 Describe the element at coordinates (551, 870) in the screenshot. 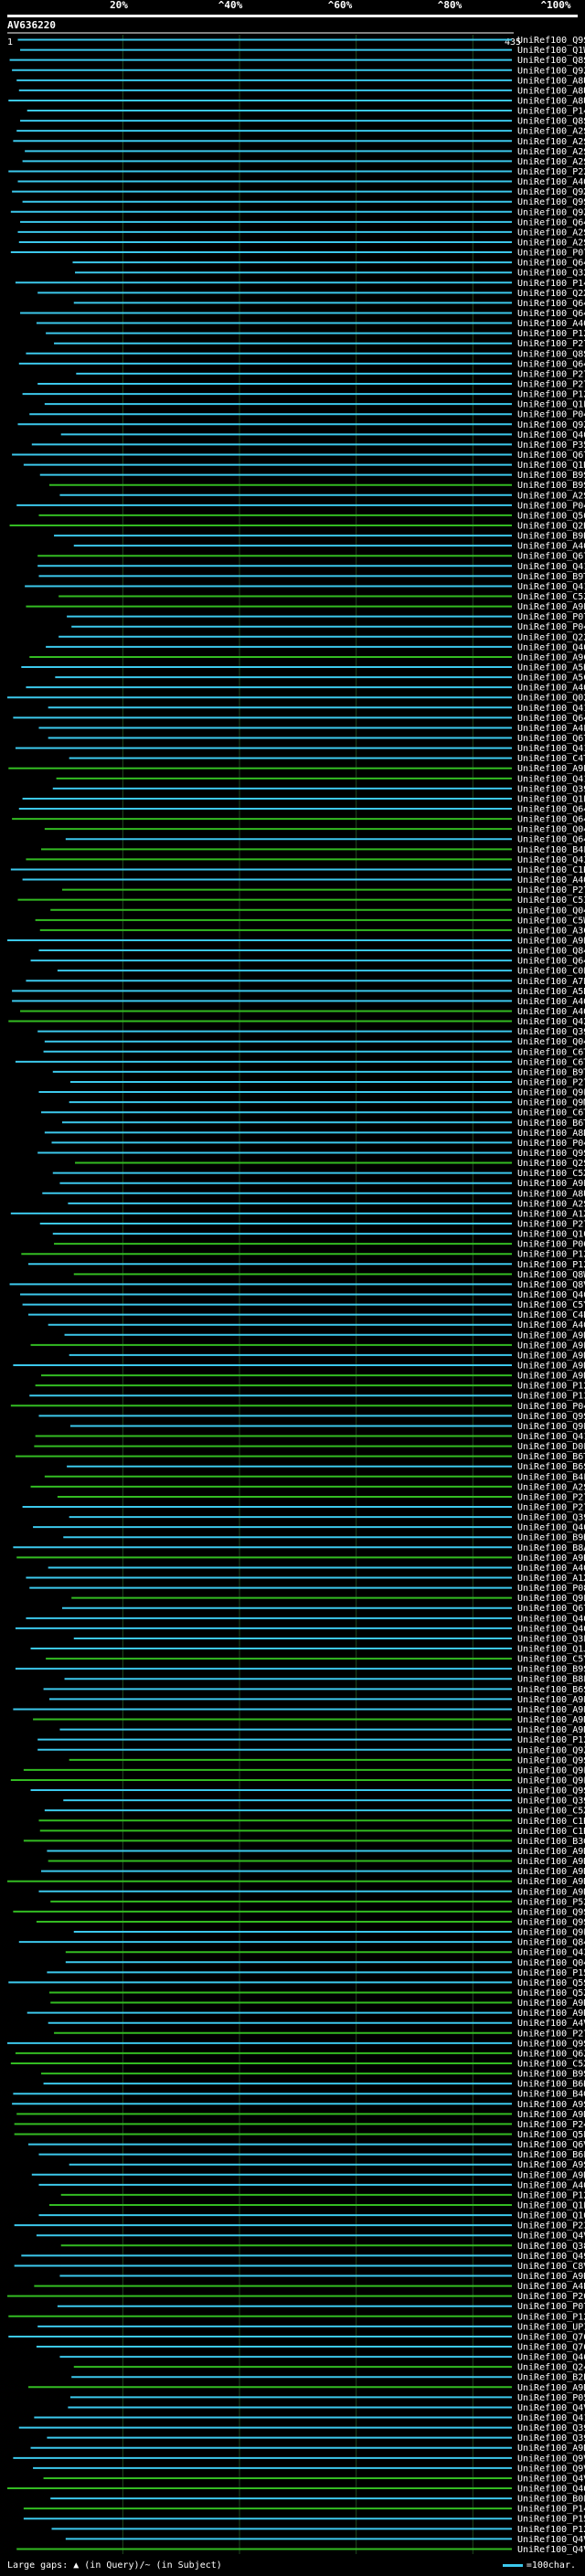

I see `hit-label: UniRef100_C1K5D0` at that location.